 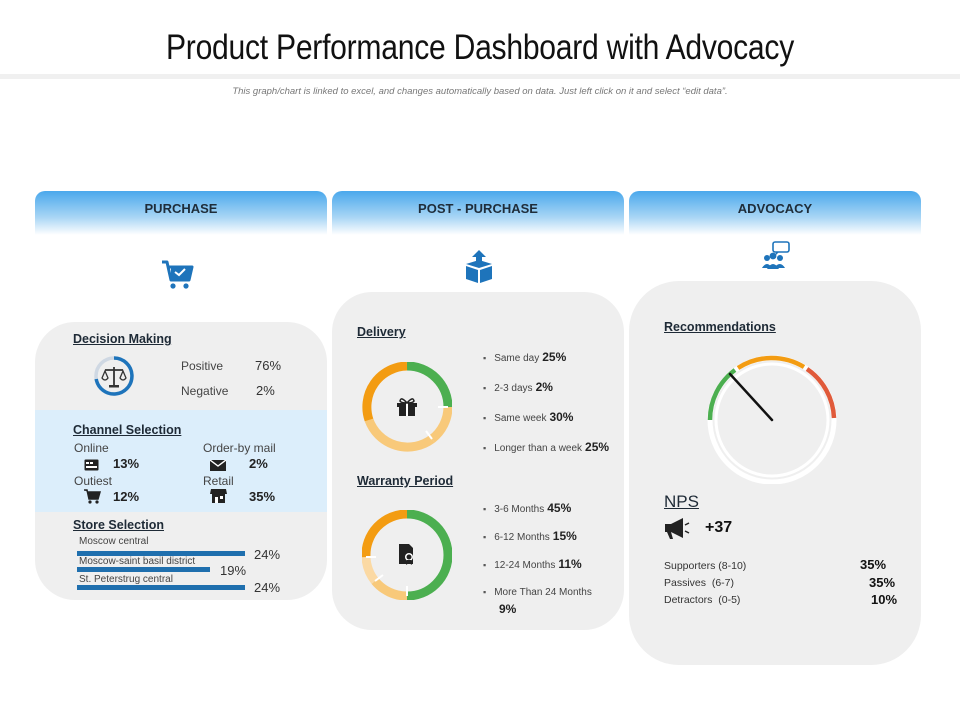 I want to click on title-divider, so click(x=480, y=76).